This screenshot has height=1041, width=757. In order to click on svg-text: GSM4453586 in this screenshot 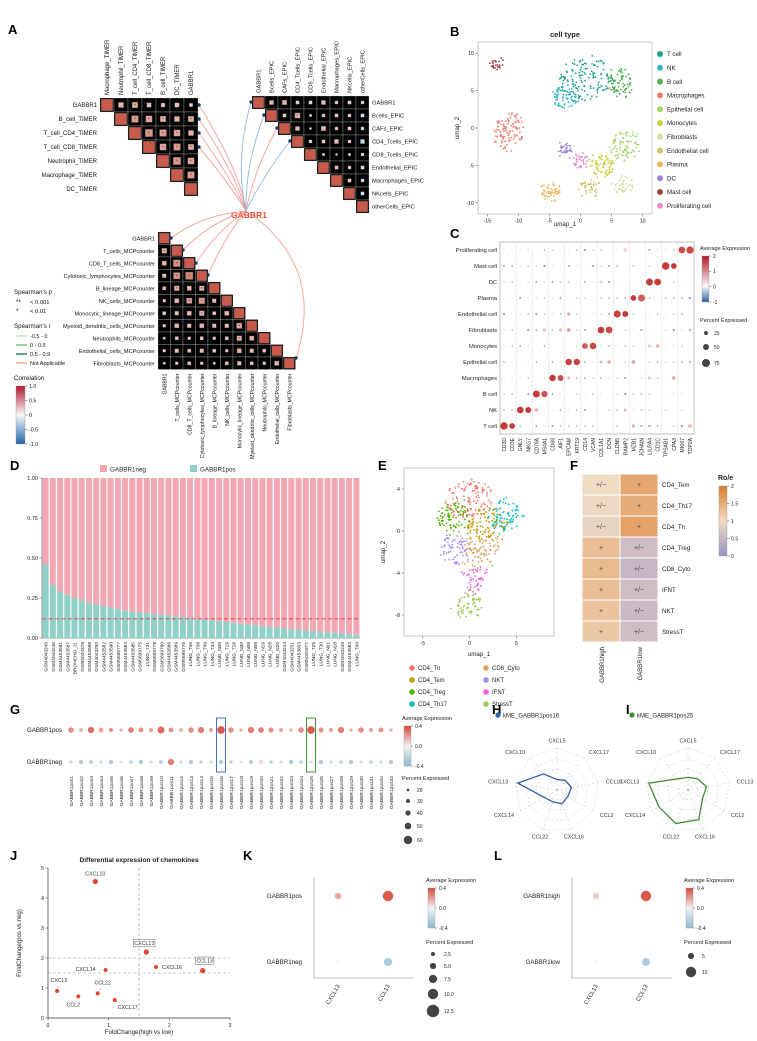, I will do `click(169, 657)`.